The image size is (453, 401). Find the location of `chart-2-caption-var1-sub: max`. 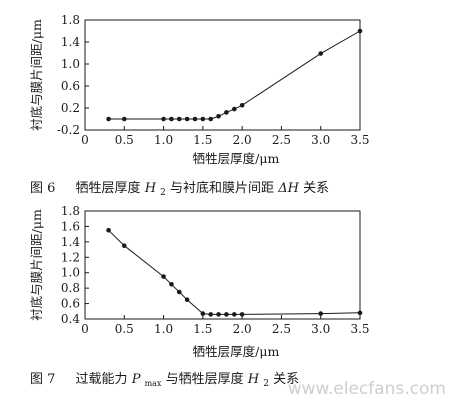

chart-2-caption-var1-sub: max is located at coordinates (153, 383).